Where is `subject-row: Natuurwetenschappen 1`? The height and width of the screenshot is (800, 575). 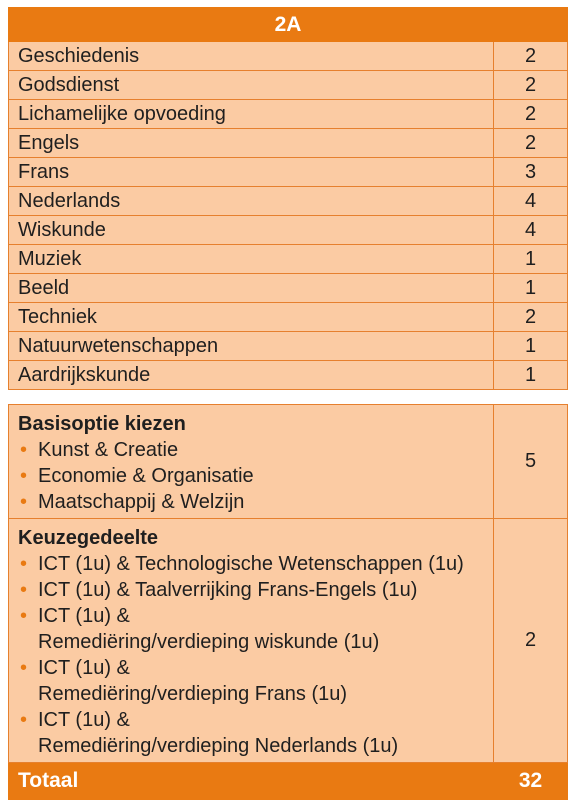 subject-row: Natuurwetenschappen 1 is located at coordinates (288, 346).